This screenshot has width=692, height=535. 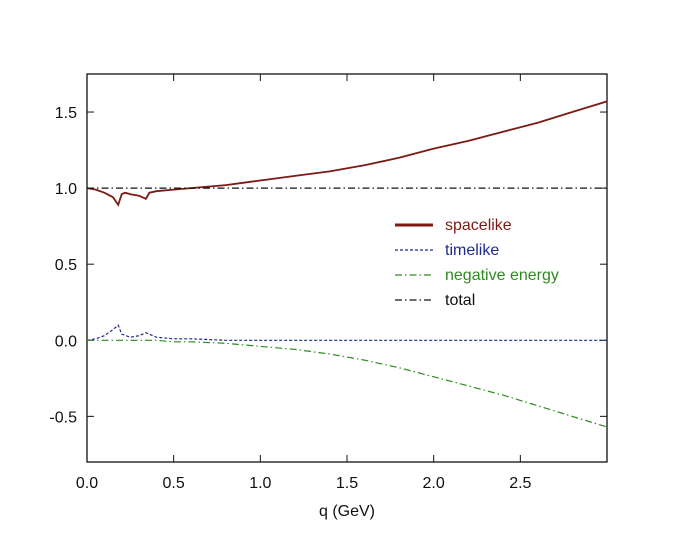 What do you see at coordinates (477, 263) in the screenshot?
I see `legend: spacelike timelike negative energy total` at bounding box center [477, 263].